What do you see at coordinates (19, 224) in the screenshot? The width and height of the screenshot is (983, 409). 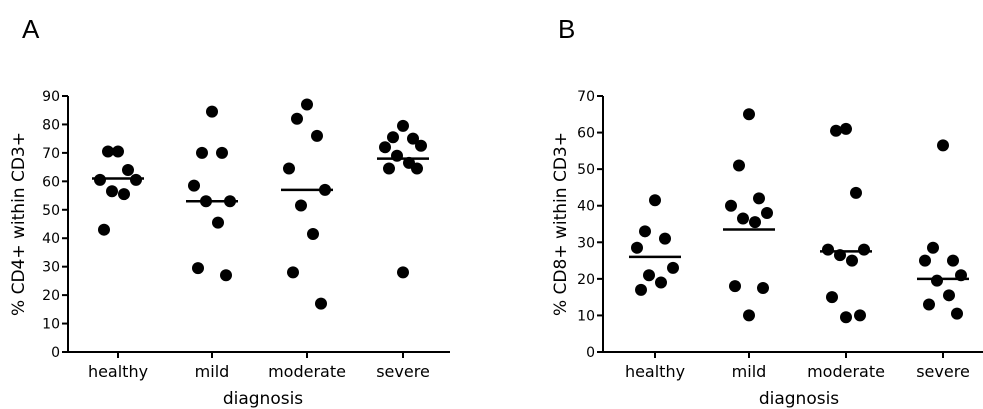 I see `y-axis-title: % CD4+ within CD3+` at bounding box center [19, 224].